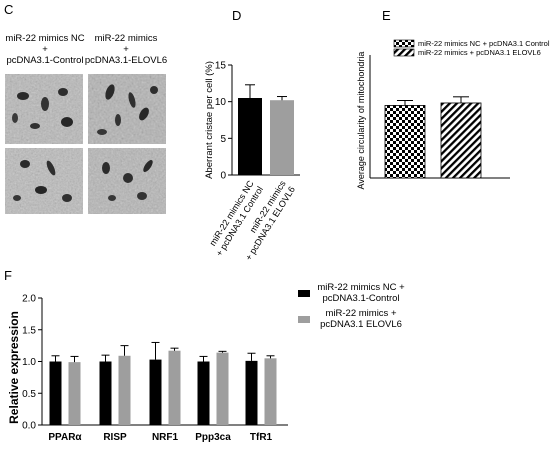 This screenshot has width=550, height=452. I want to click on f-y-tick-label: 2.0, so click(29, 299).